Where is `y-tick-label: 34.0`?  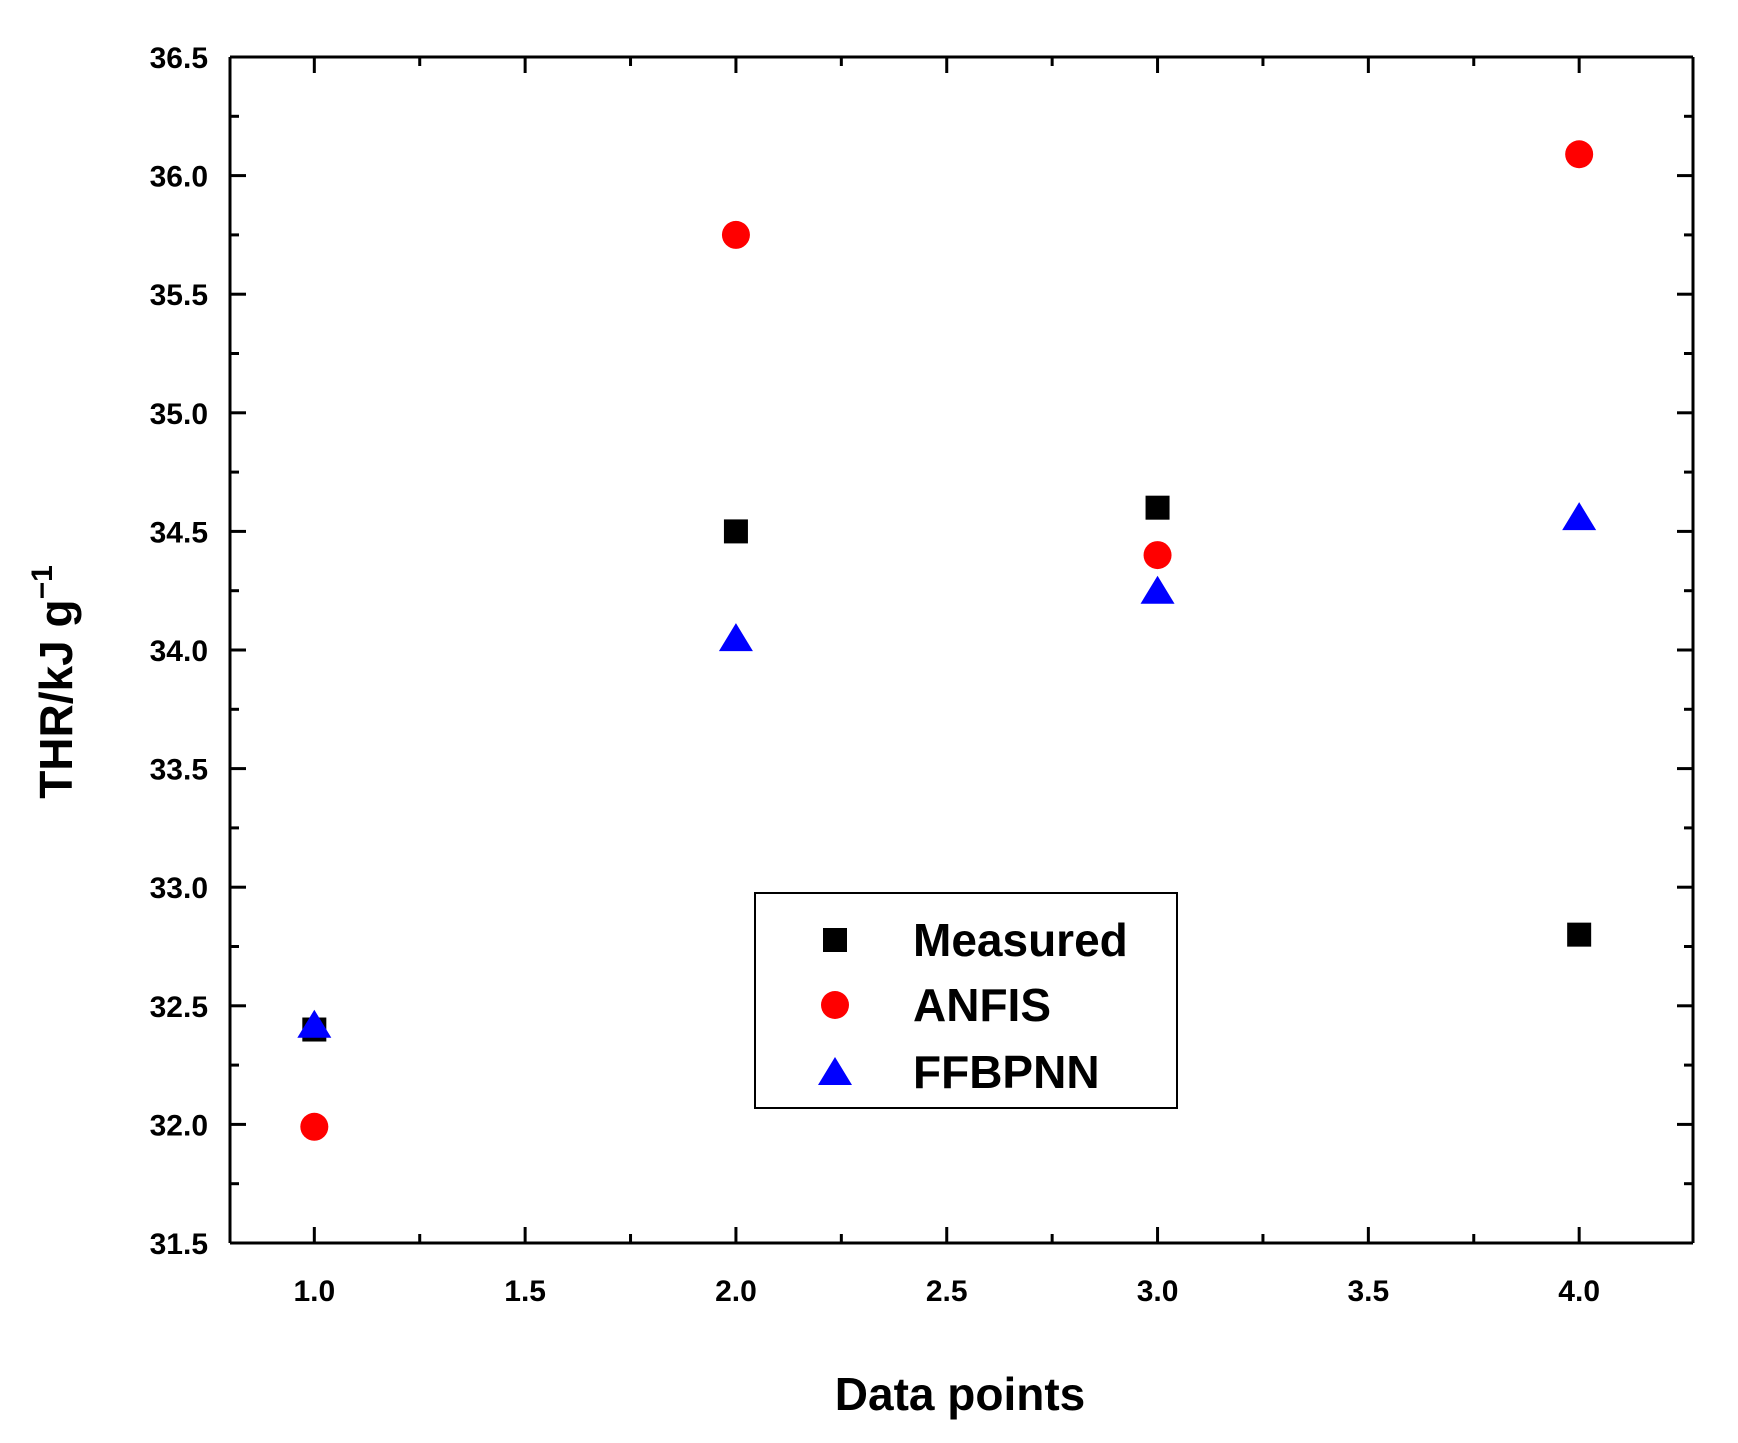
y-tick-label: 34.0 is located at coordinates (179, 651).